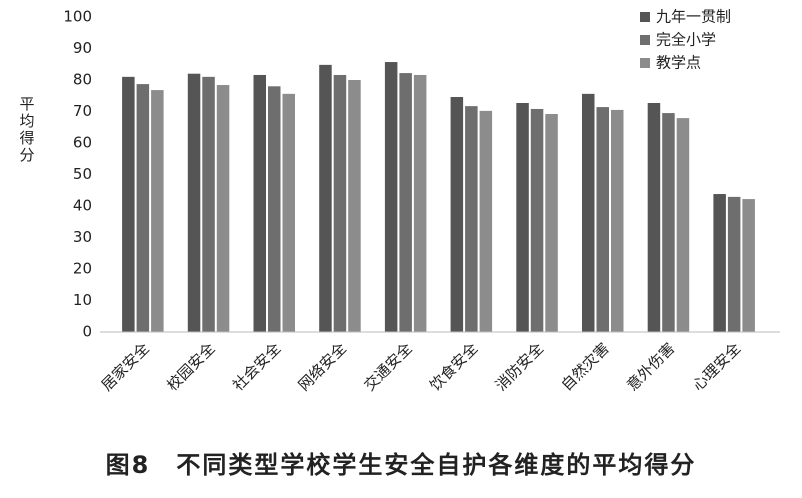 This screenshot has width=802, height=498. Describe the element at coordinates (82, 300) in the screenshot. I see `y-tick-label: 10` at that location.